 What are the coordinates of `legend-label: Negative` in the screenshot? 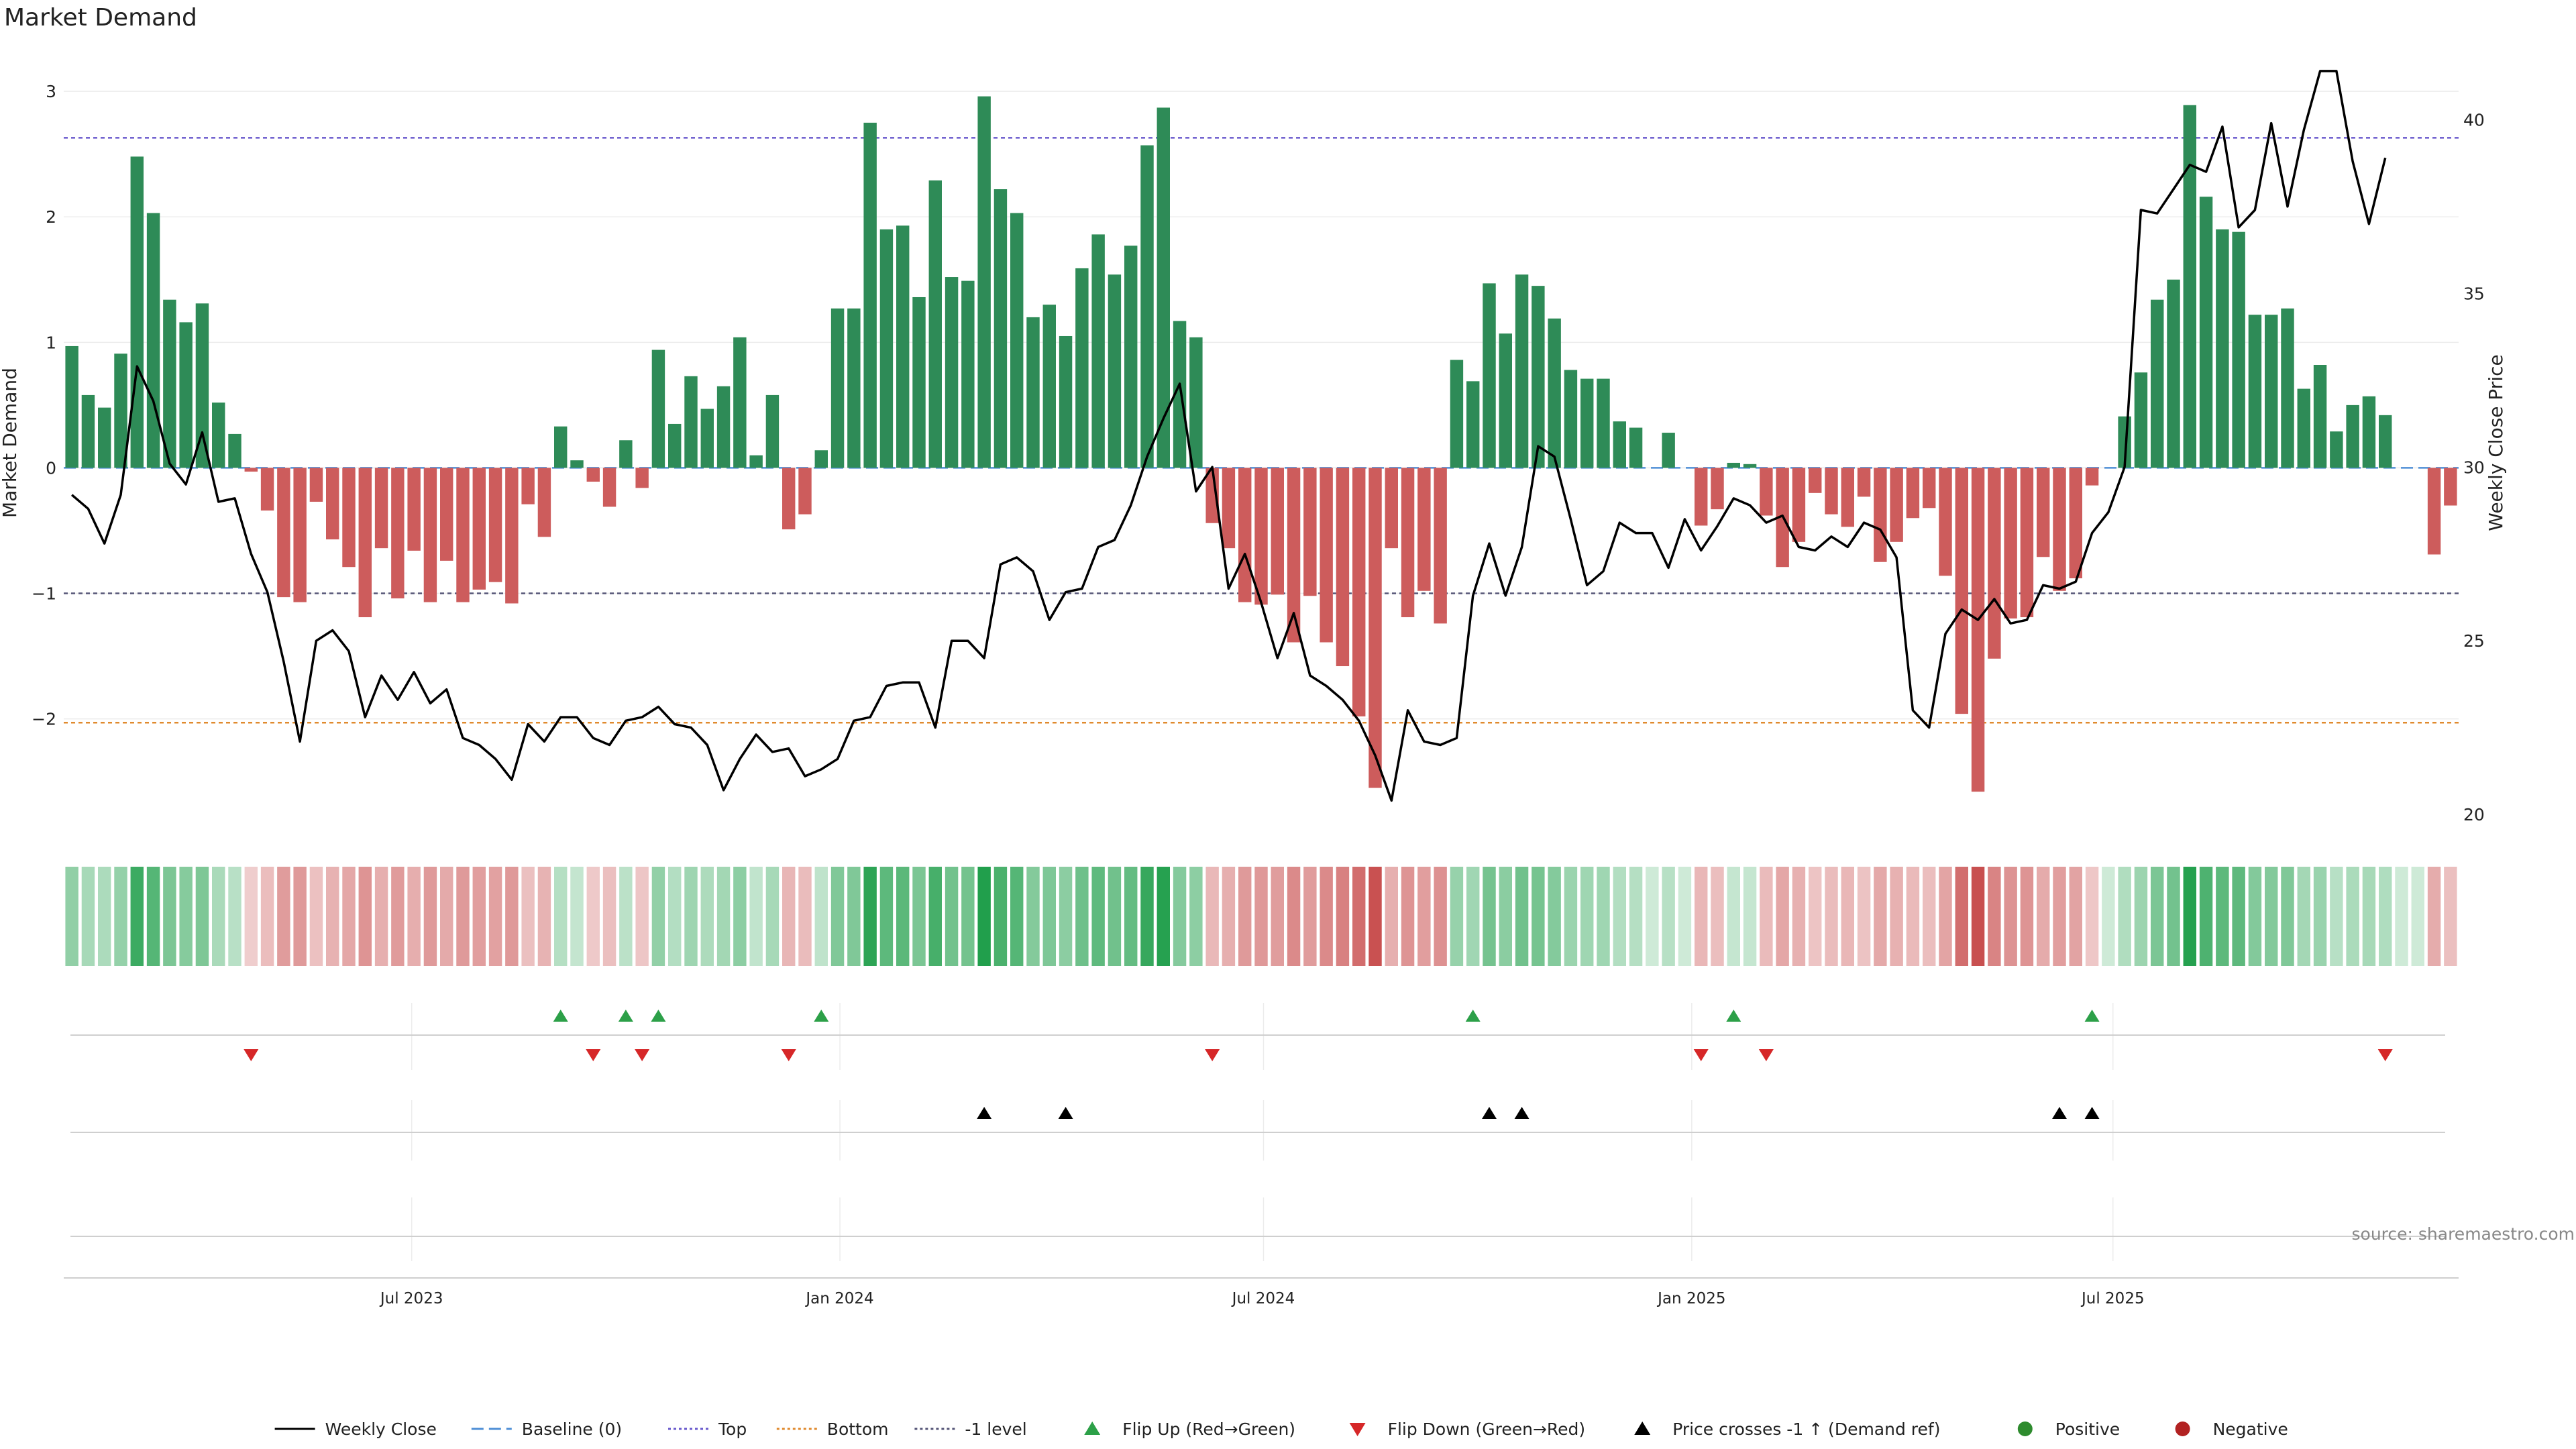 It's located at (2250, 1429).